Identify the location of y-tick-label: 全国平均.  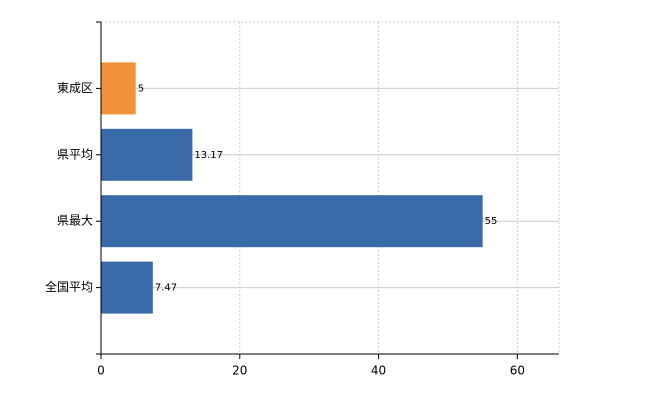
(69, 286).